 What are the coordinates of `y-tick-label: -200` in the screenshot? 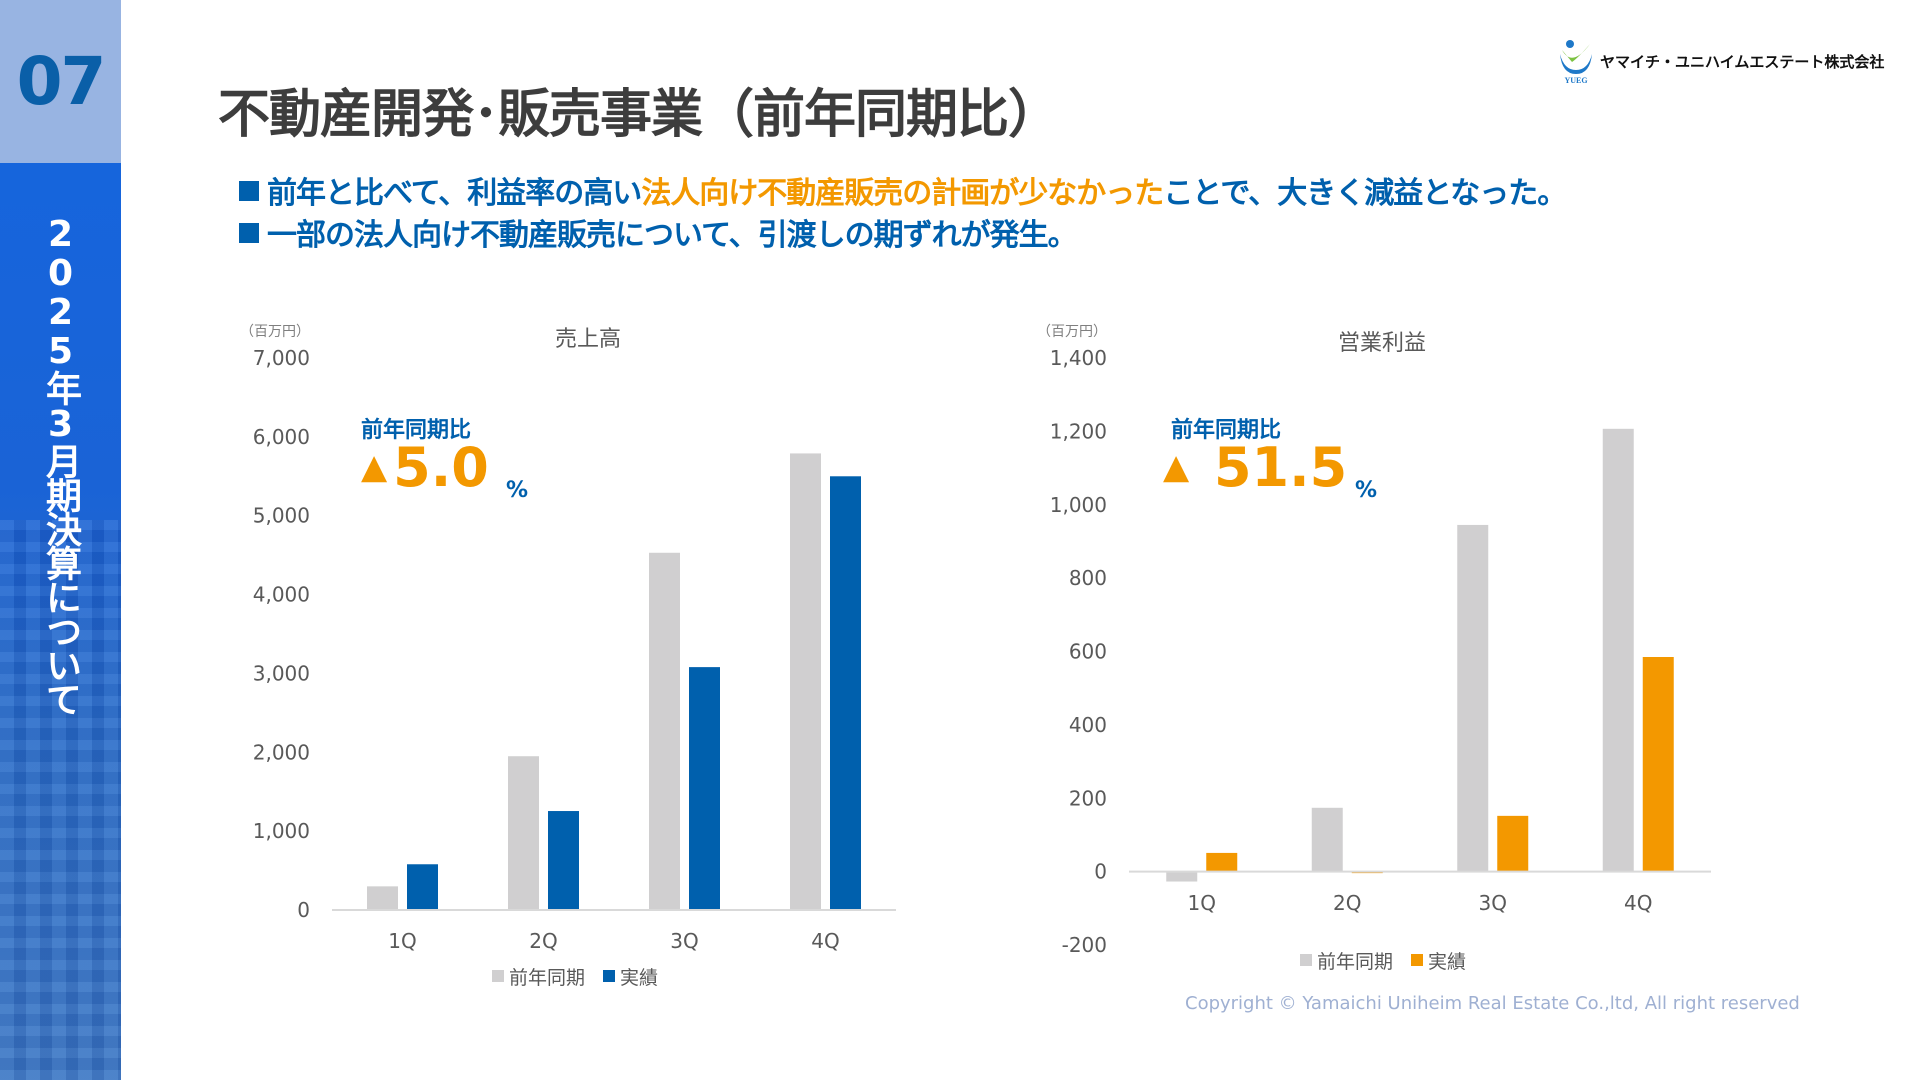 It's located at (1084, 945).